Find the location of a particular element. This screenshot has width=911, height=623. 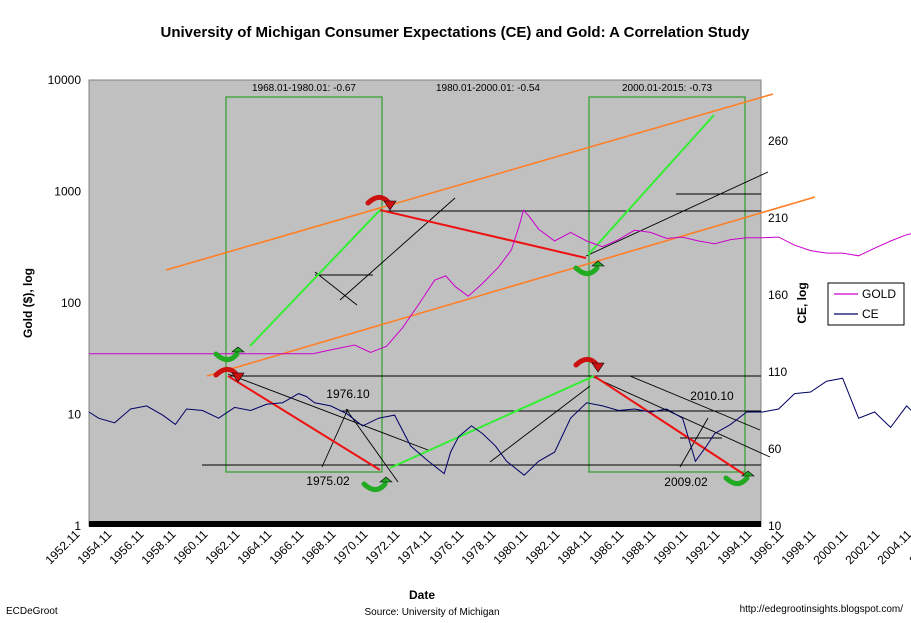

footer-source: Source: University of Michigan is located at coordinates (431, 612).